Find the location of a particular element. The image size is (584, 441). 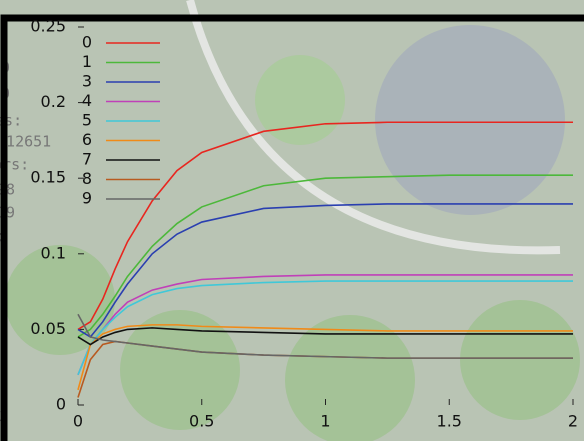

legend-label: 0 is located at coordinates (87, 42).